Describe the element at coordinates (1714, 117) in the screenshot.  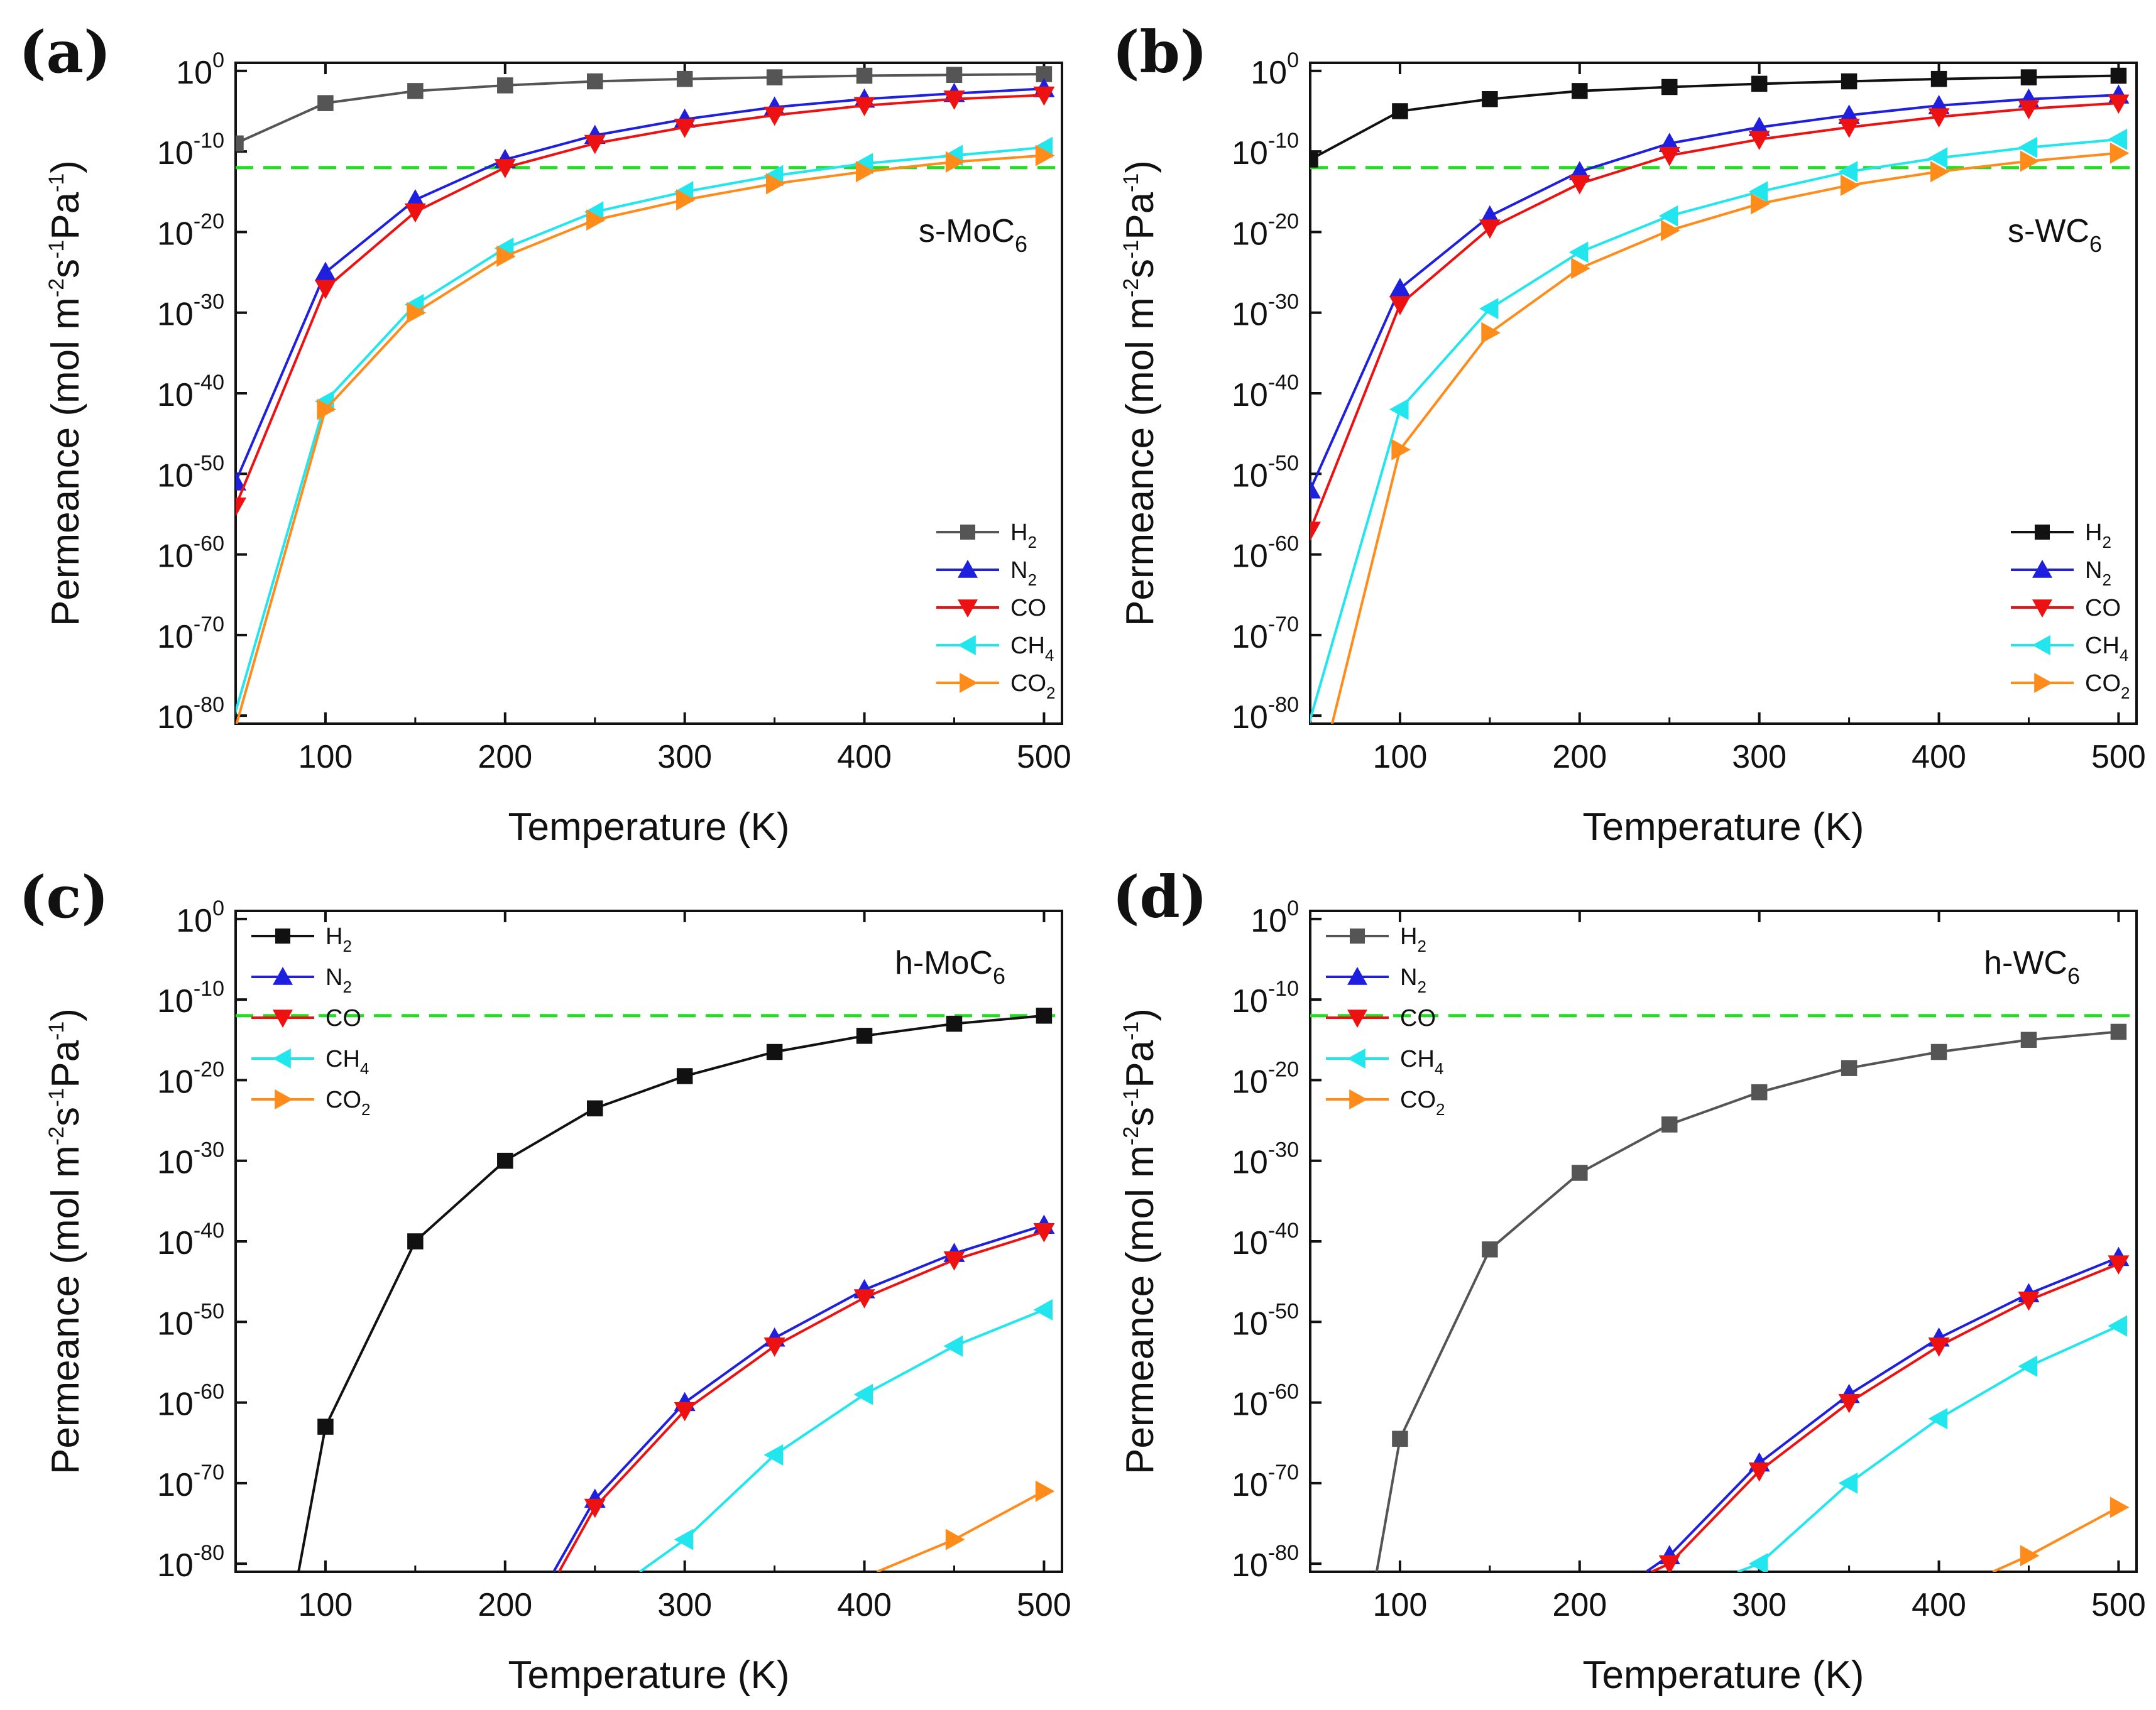
I see `series-line-h2` at that location.